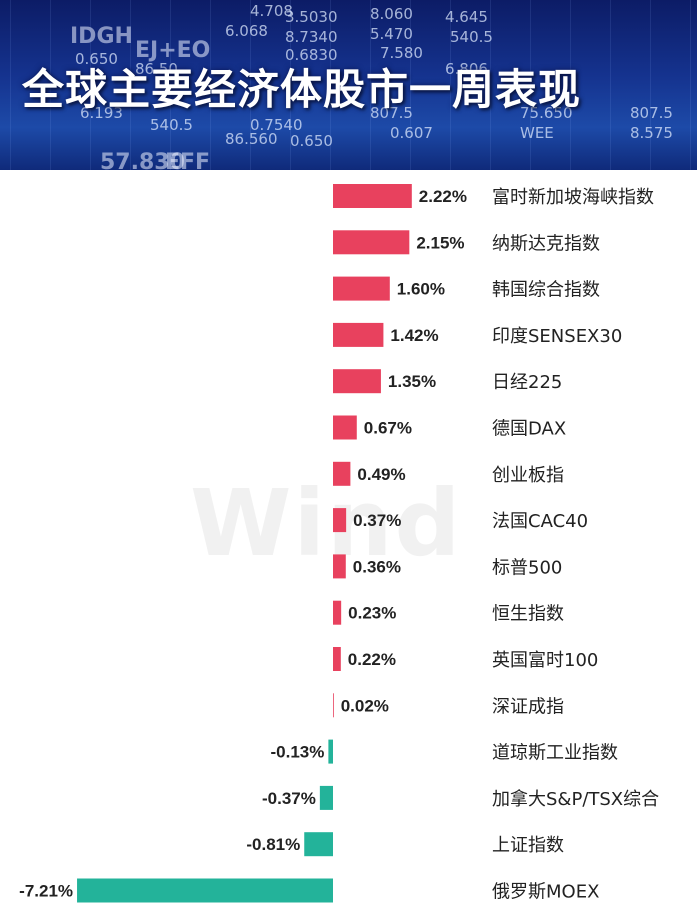 Image resolution: width=697 pixels, height=908 pixels. Describe the element at coordinates (555, 753) in the screenshot. I see `category-label: 道琼斯工业指数` at that location.